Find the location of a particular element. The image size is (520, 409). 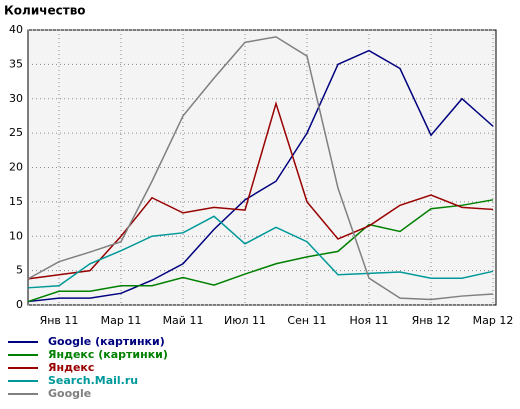

legend-label: Яндекс is located at coordinates (71, 367).